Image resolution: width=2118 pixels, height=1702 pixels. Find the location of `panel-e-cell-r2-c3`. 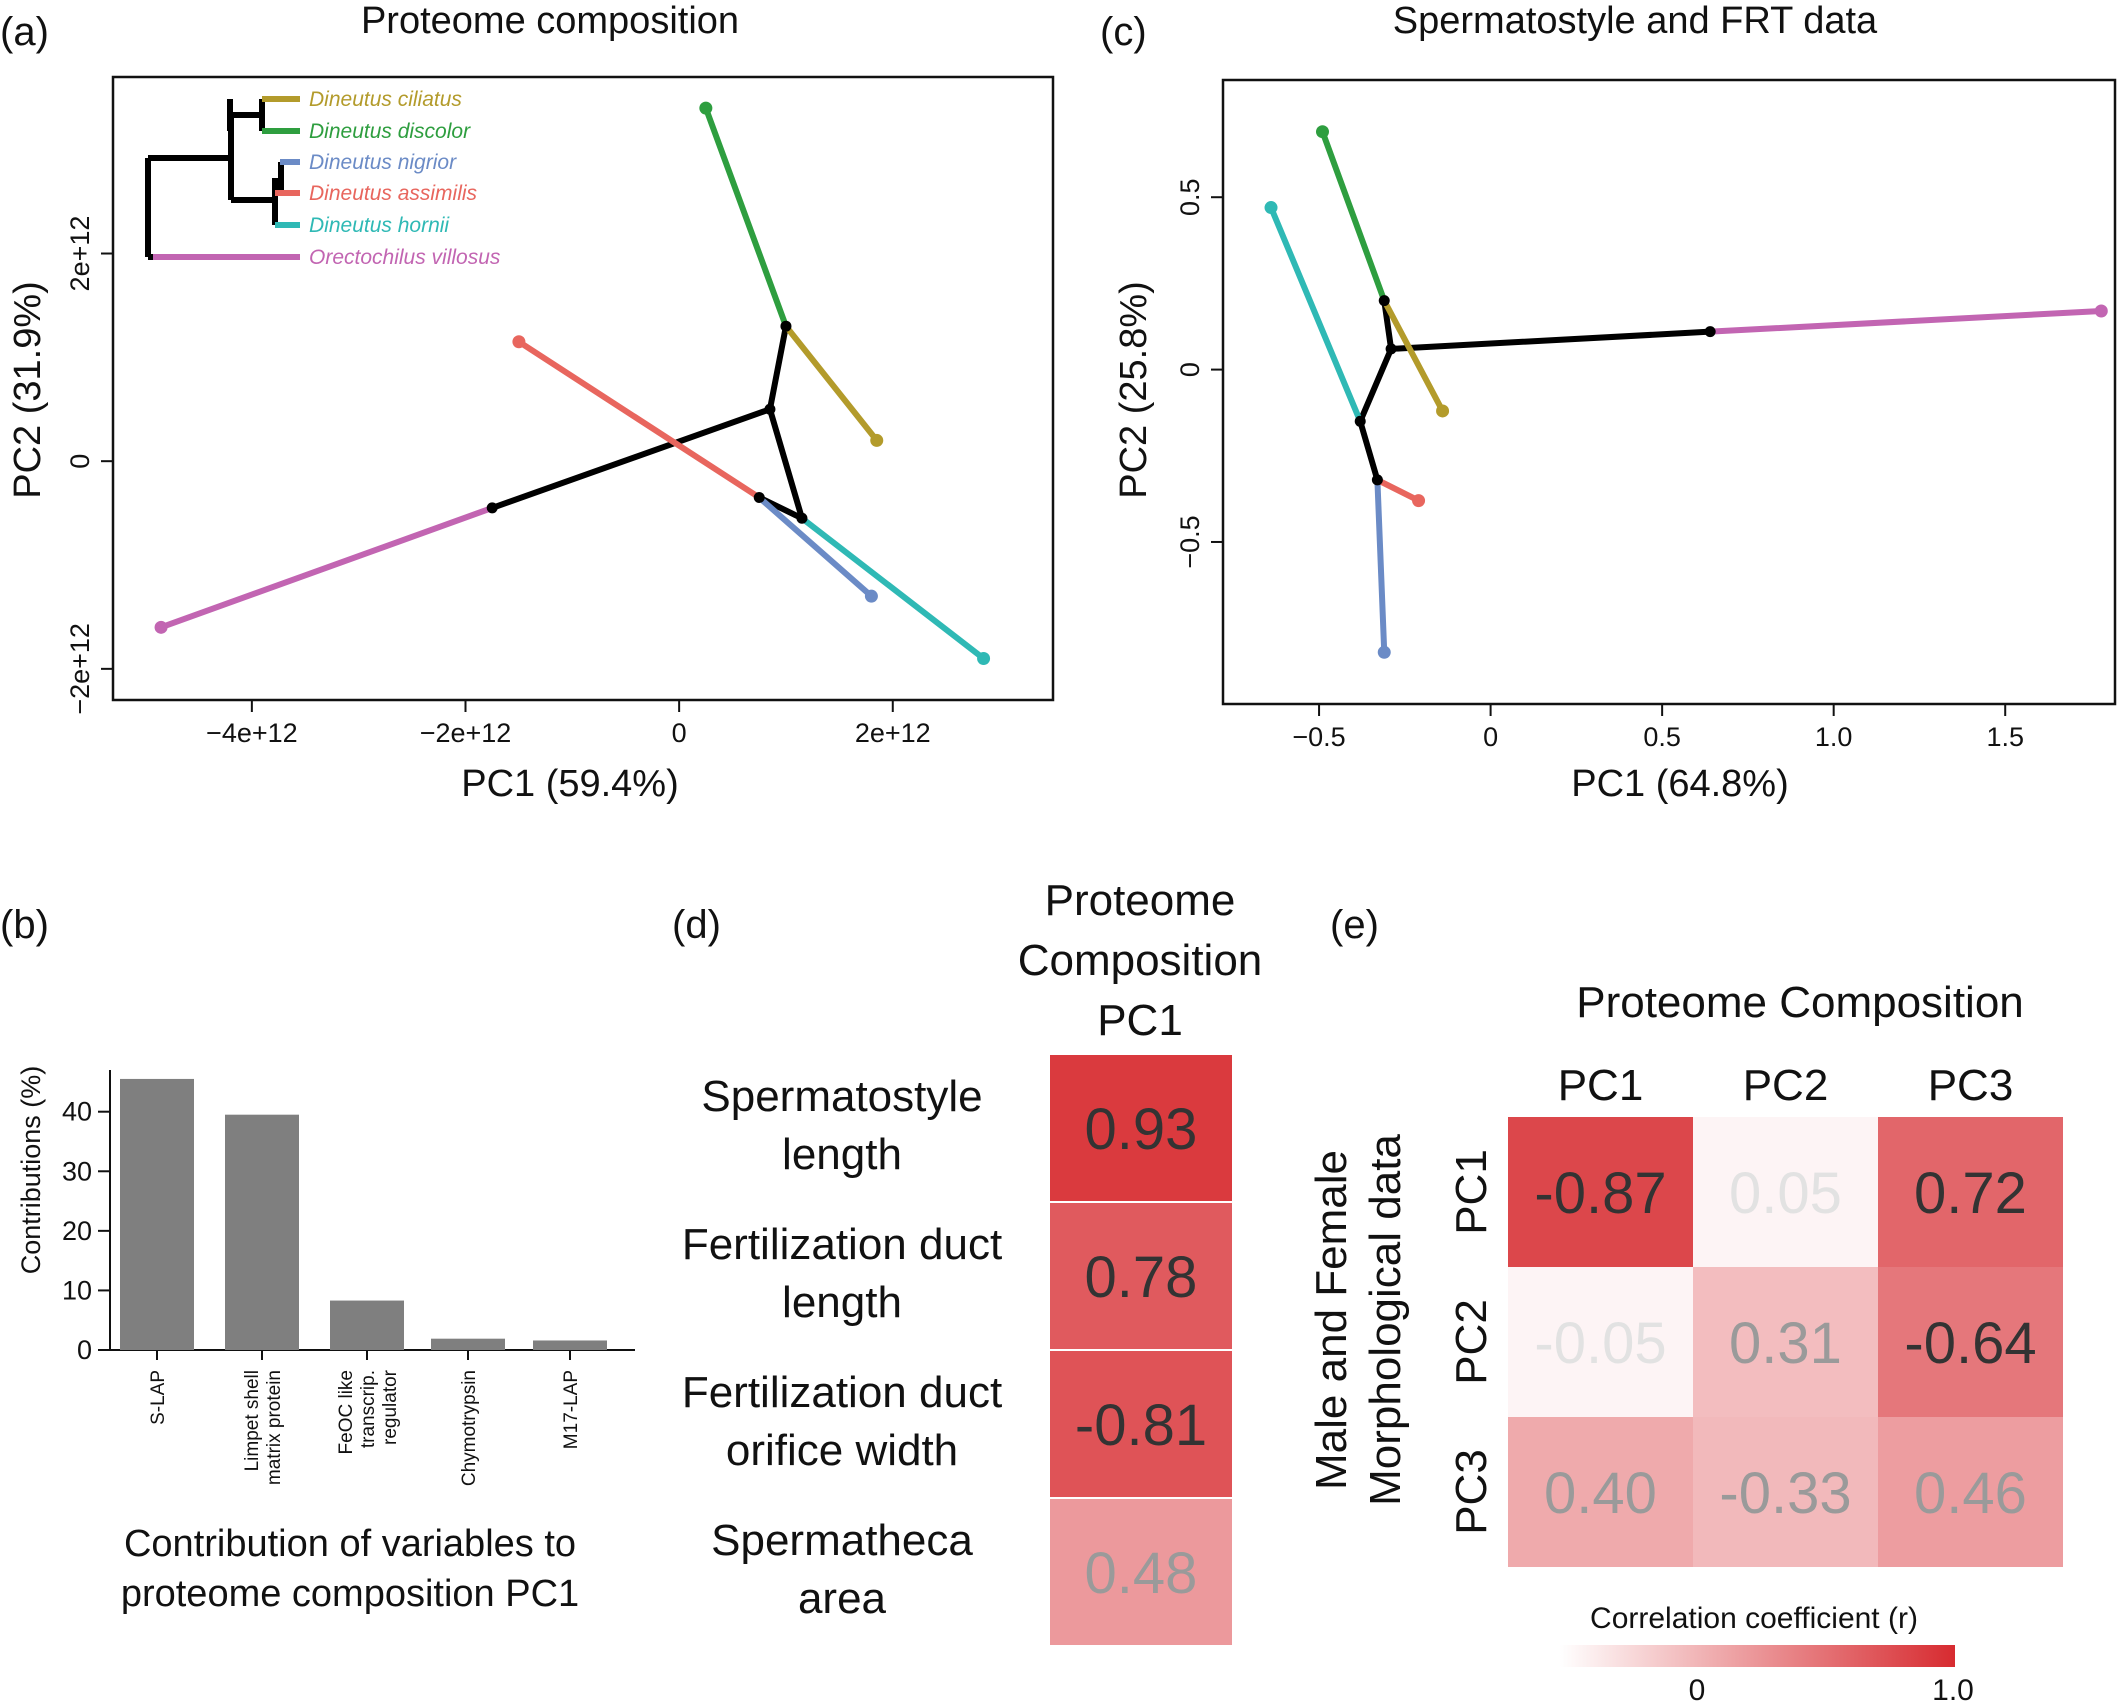

panel-e-cell-r2-c3 is located at coordinates (1970, 1342).